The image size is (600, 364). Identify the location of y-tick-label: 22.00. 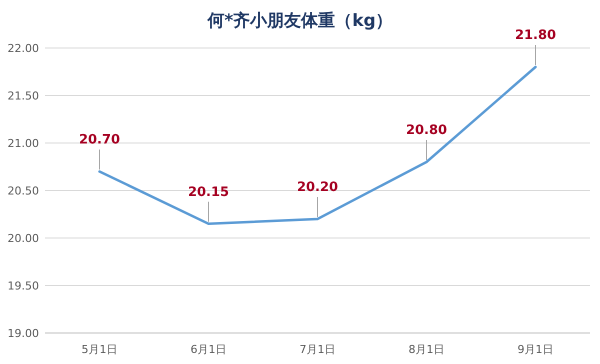
(23, 48).